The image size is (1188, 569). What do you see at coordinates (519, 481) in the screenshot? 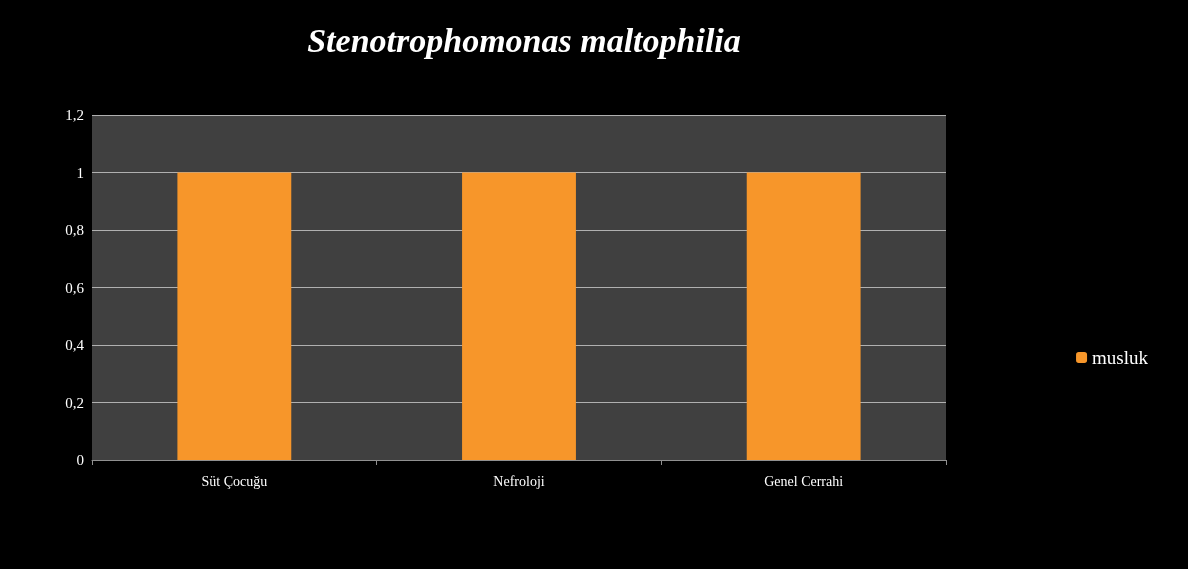
I see `x-tick-label: Nefroloji` at bounding box center [519, 481].